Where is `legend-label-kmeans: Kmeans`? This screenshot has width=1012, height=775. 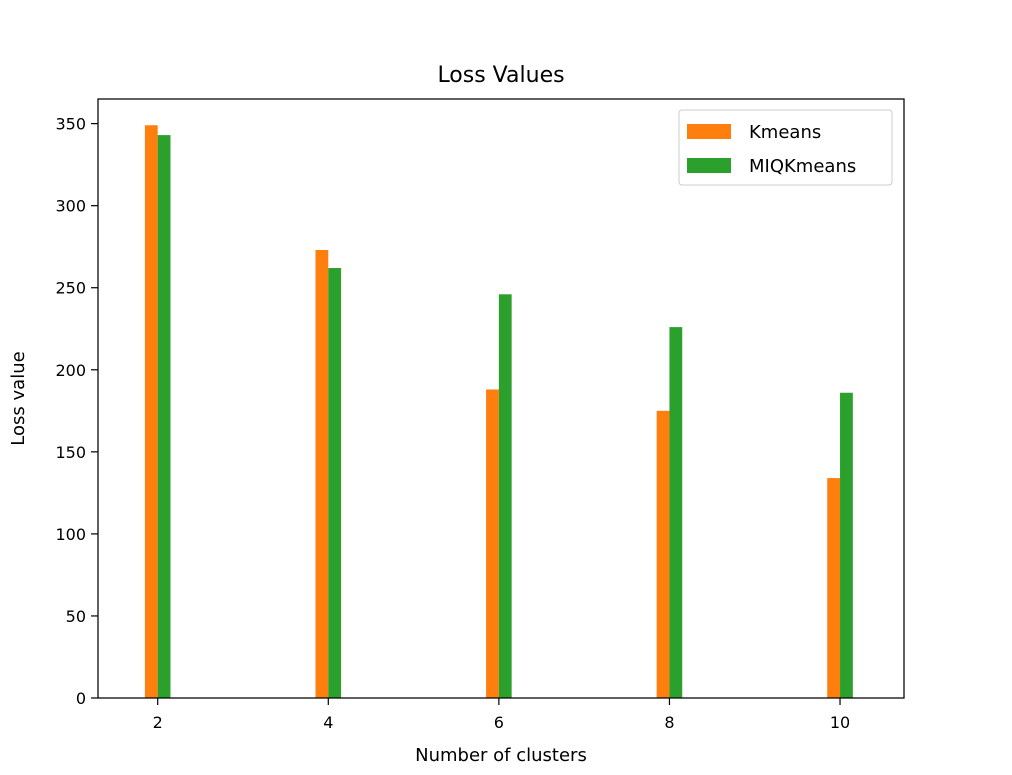 legend-label-kmeans: Kmeans is located at coordinates (785, 132).